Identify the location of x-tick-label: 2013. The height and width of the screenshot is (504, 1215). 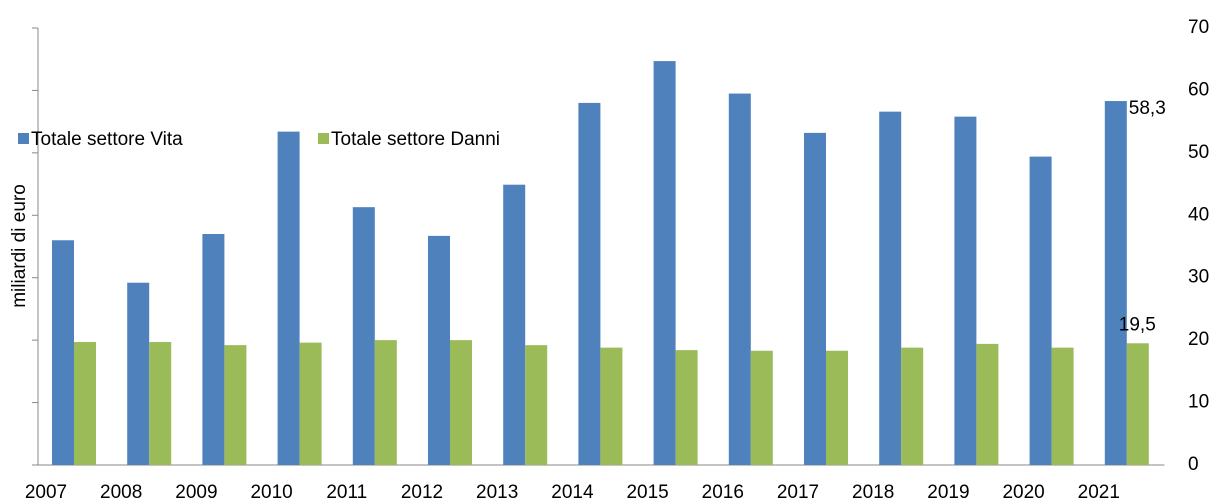
(497, 492).